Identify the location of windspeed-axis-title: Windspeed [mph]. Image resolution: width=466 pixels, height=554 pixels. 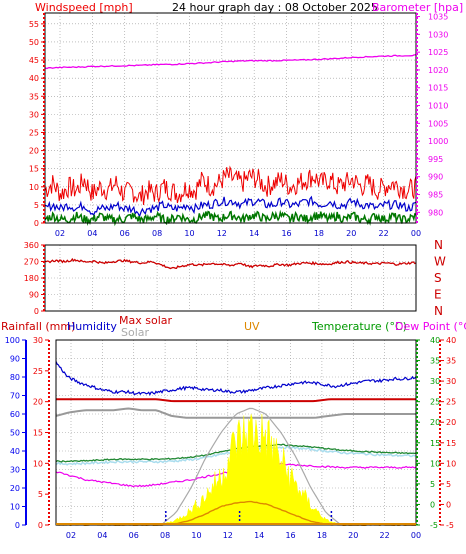
(84, 7).